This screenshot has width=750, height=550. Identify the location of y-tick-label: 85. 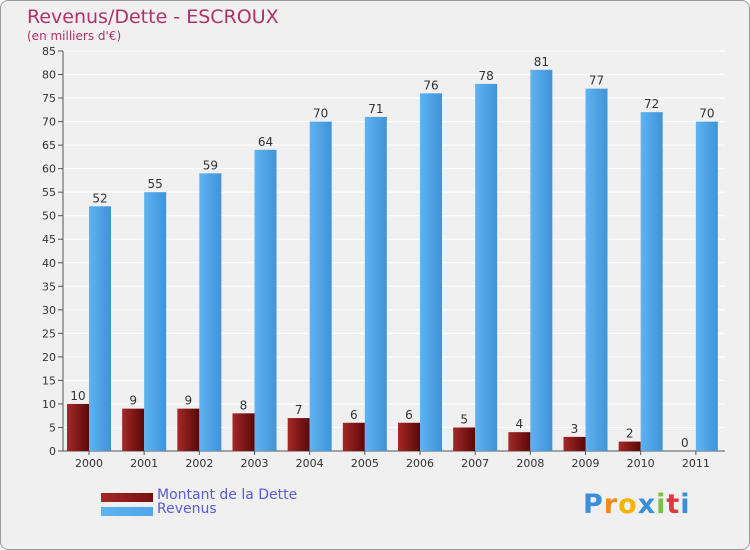
(49, 51).